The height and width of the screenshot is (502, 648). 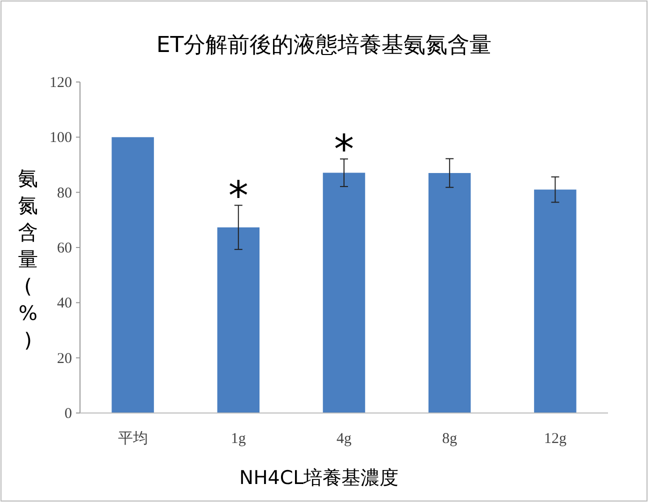 What do you see at coordinates (64, 304) in the screenshot?
I see `y-tick-label: 40` at bounding box center [64, 304].